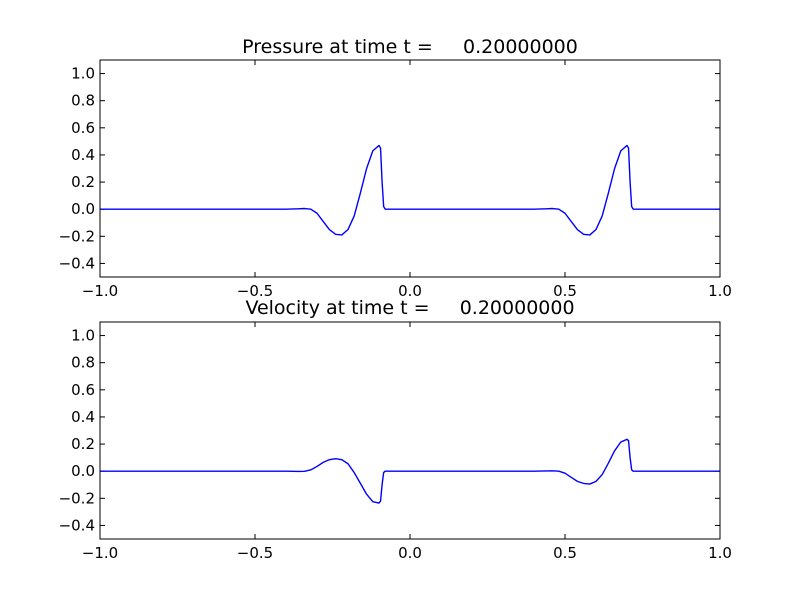 The height and width of the screenshot is (600, 800). What do you see at coordinates (720, 553) in the screenshot?
I see `velocity-xtick-label: 1.0` at bounding box center [720, 553].